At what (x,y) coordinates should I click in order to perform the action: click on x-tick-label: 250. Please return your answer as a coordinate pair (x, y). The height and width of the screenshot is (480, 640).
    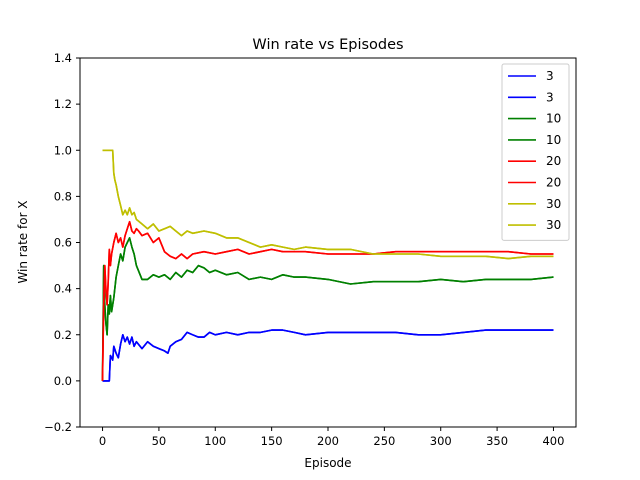
    Looking at the image, I should click on (384, 441).